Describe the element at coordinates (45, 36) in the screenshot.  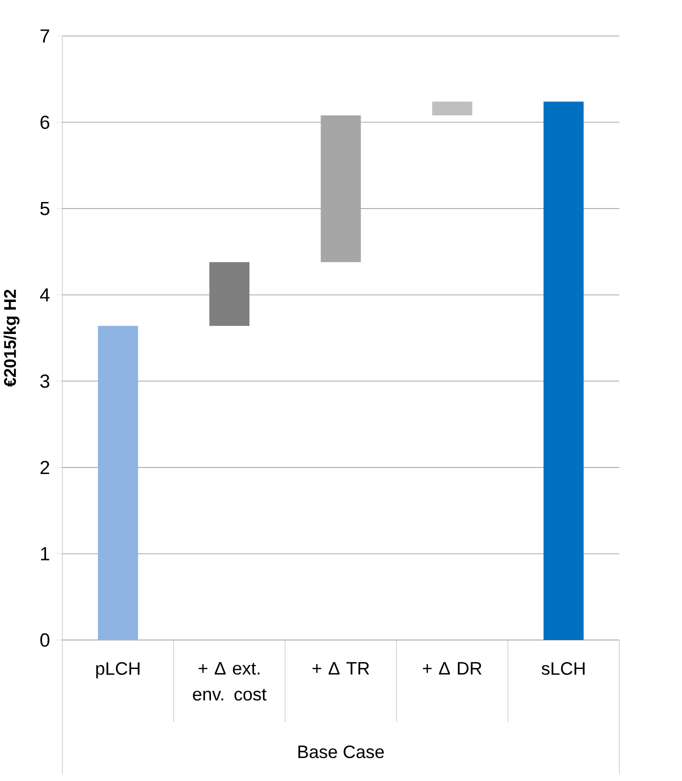
I see `y-tick-label: 7` at that location.